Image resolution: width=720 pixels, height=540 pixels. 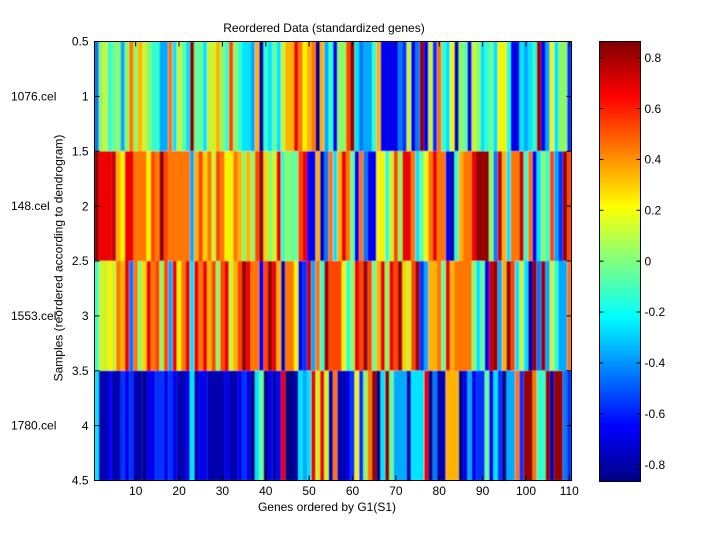 I want to click on svg-text: 0.8, so click(x=653, y=58).